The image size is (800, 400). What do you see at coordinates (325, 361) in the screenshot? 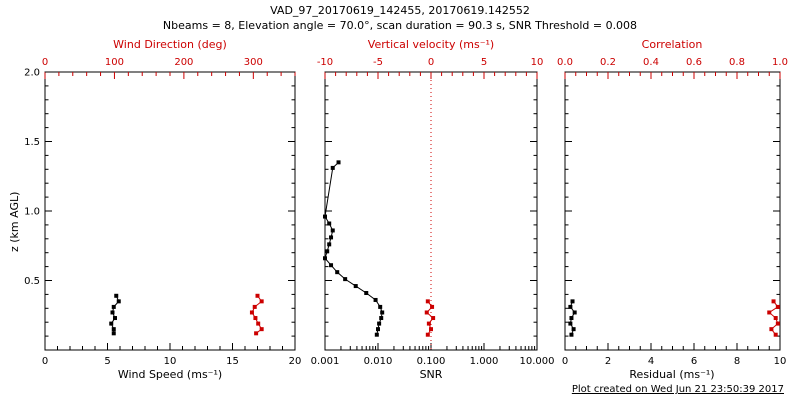
I see `tick-label: 0.001` at bounding box center [325, 361].